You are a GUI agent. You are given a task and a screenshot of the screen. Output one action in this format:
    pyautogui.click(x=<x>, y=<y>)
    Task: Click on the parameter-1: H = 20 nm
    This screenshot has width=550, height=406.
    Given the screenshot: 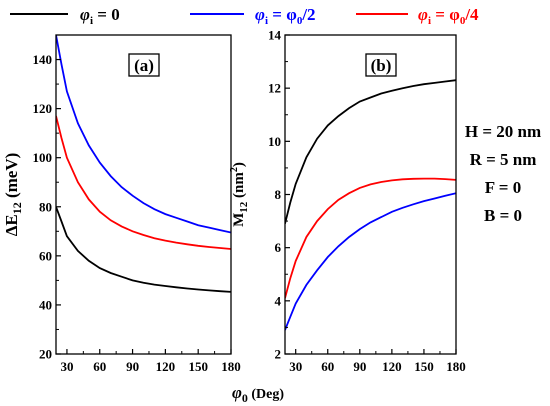 What is the action you would take?
    pyautogui.click(x=503, y=131)
    